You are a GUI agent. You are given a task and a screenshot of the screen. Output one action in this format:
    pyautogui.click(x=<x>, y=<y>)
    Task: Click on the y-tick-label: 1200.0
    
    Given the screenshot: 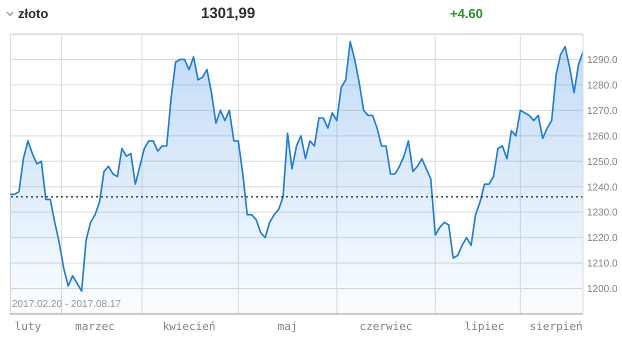 What is the action you would take?
    pyautogui.click(x=602, y=290)
    